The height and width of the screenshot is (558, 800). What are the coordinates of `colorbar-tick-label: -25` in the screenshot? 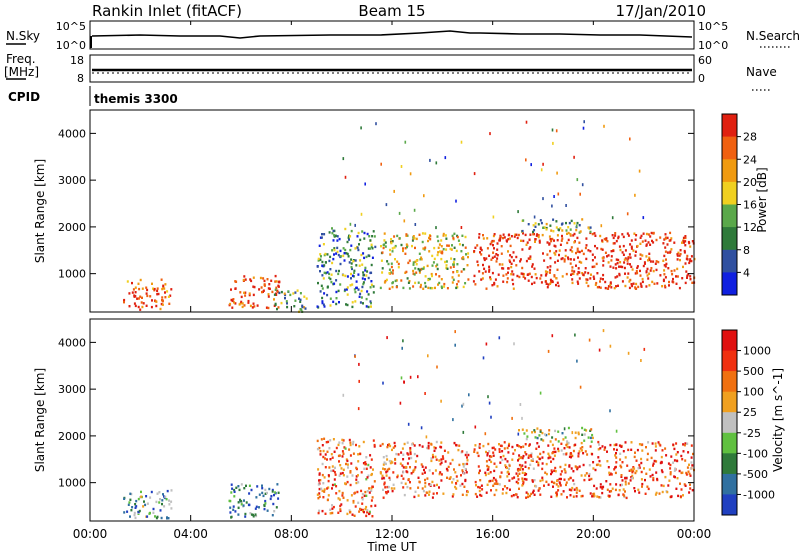 It's located at (752, 433).